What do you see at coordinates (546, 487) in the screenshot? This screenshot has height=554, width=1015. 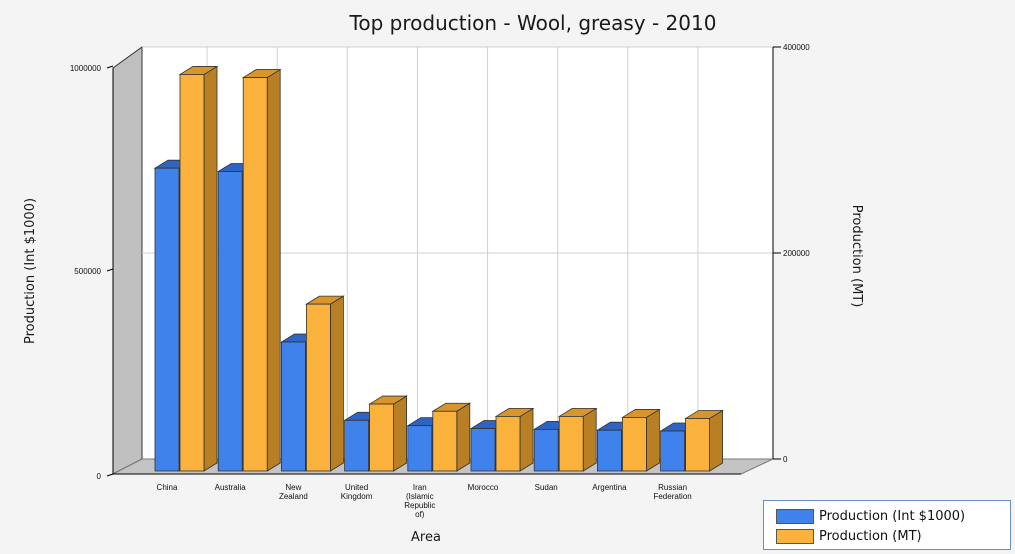 I see `category-label: Sudan` at bounding box center [546, 487].